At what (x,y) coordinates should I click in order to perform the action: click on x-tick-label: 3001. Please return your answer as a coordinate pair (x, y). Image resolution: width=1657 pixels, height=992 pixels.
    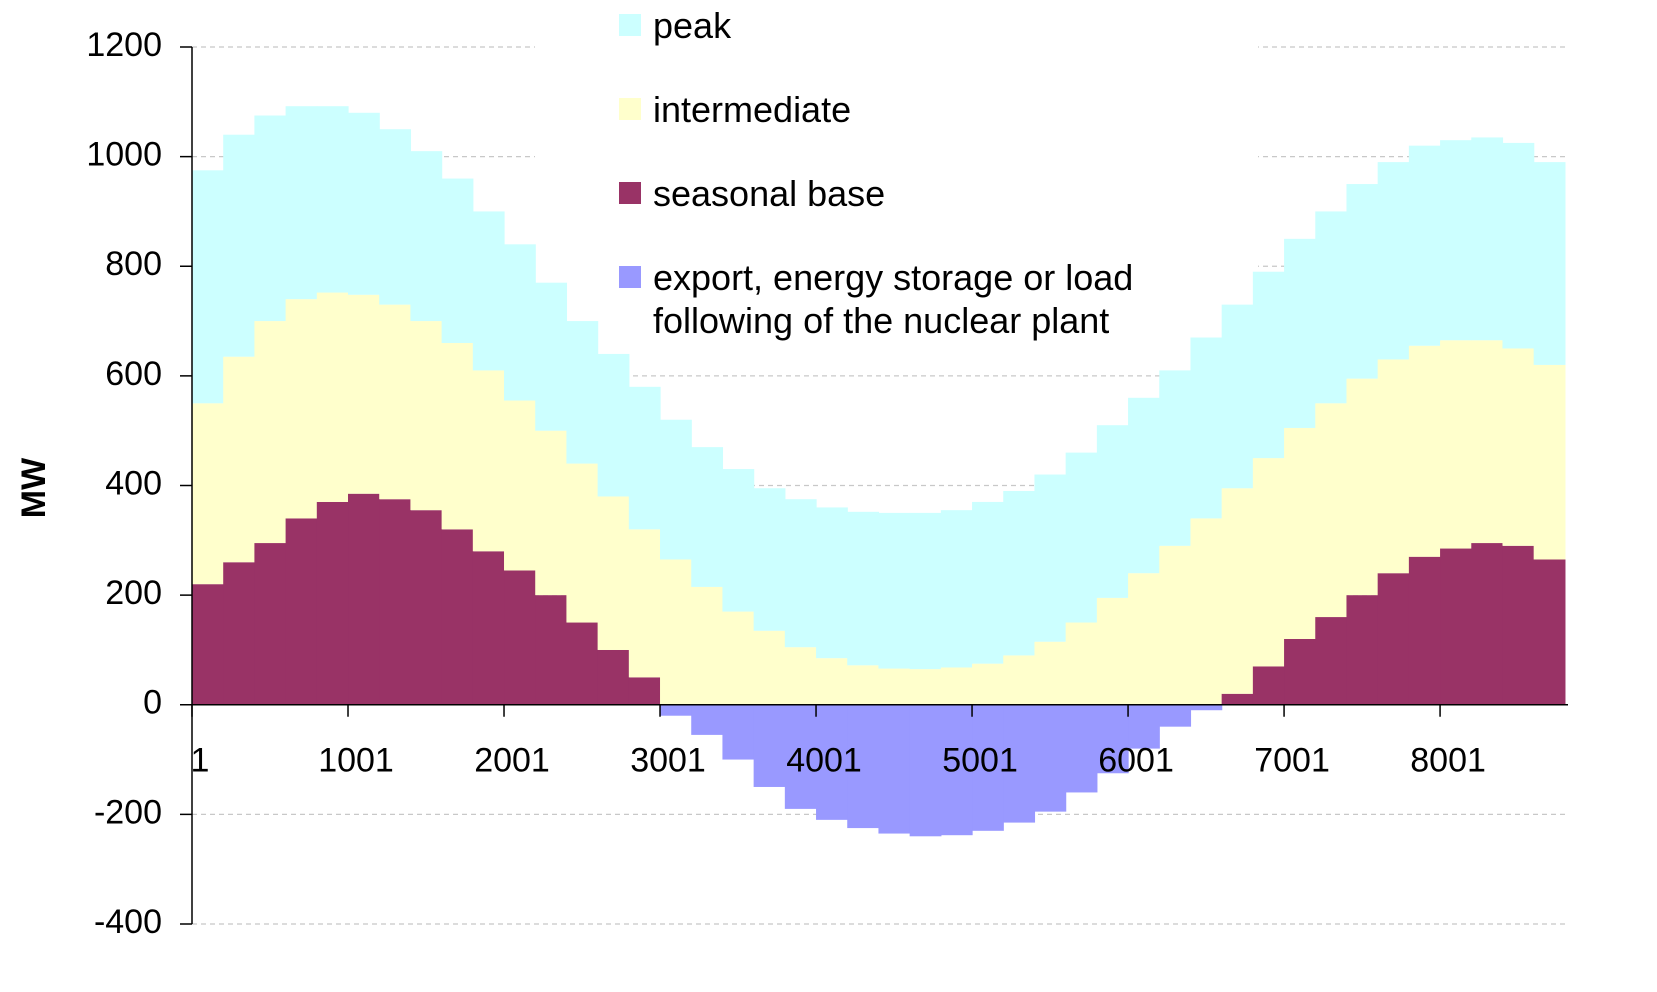
    Looking at the image, I should click on (668, 761).